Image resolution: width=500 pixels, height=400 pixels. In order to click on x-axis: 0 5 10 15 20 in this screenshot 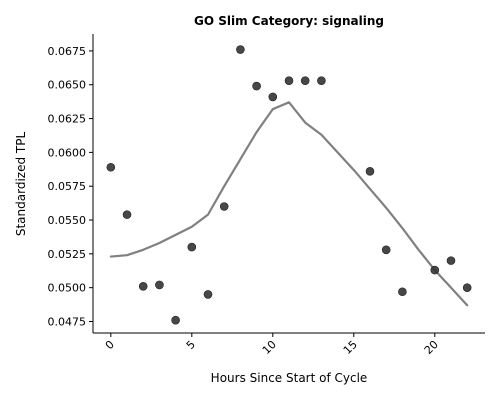, I will do `click(289, 345)`.